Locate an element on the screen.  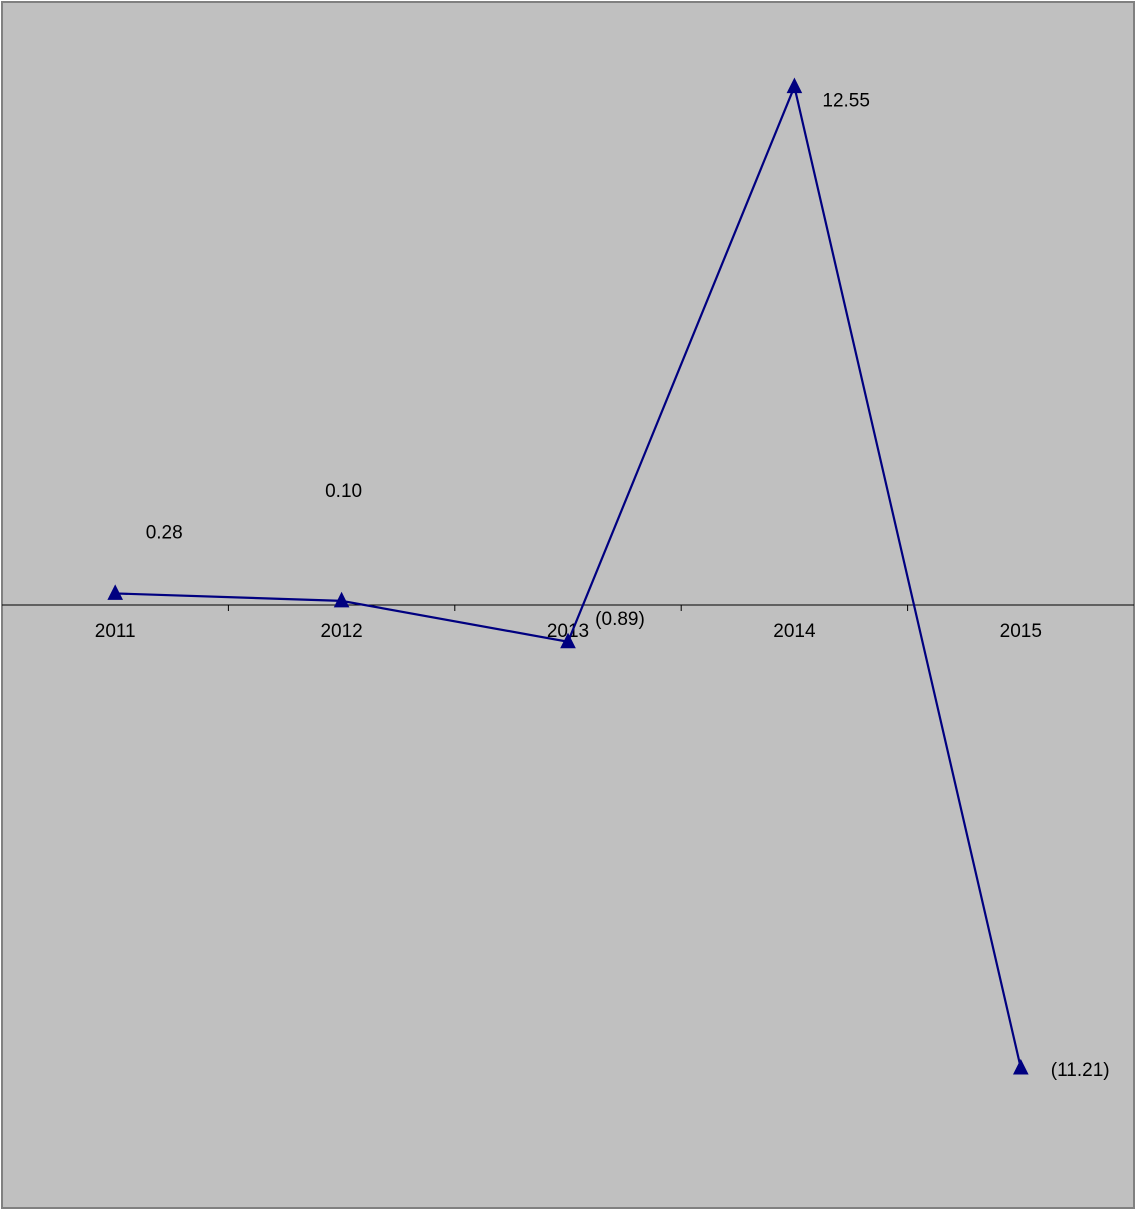
data-label: (11.21) is located at coordinates (1080, 1070).